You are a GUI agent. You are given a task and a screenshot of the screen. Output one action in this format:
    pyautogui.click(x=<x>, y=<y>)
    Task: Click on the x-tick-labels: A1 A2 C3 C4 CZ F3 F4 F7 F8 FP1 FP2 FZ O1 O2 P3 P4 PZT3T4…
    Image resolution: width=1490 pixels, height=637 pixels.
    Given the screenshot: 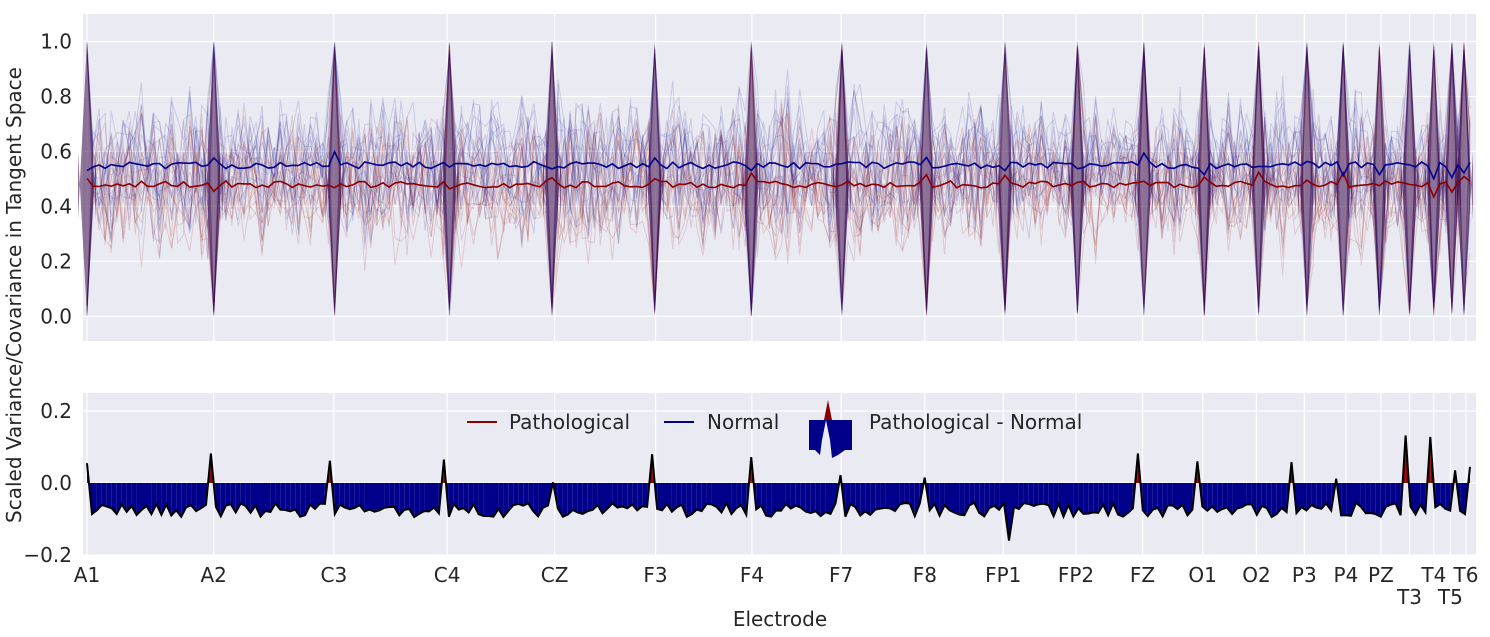 What is the action you would take?
    pyautogui.click(x=776, y=586)
    